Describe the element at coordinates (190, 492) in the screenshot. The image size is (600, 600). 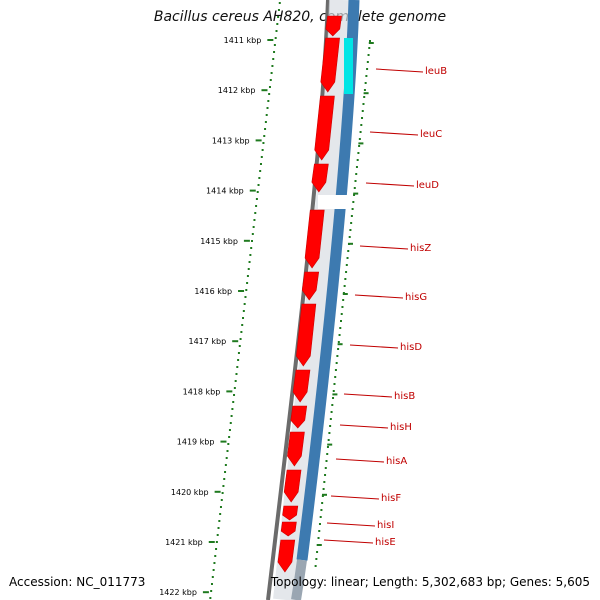
I see `ruler-tick-label: 1420 kbp` at that location.